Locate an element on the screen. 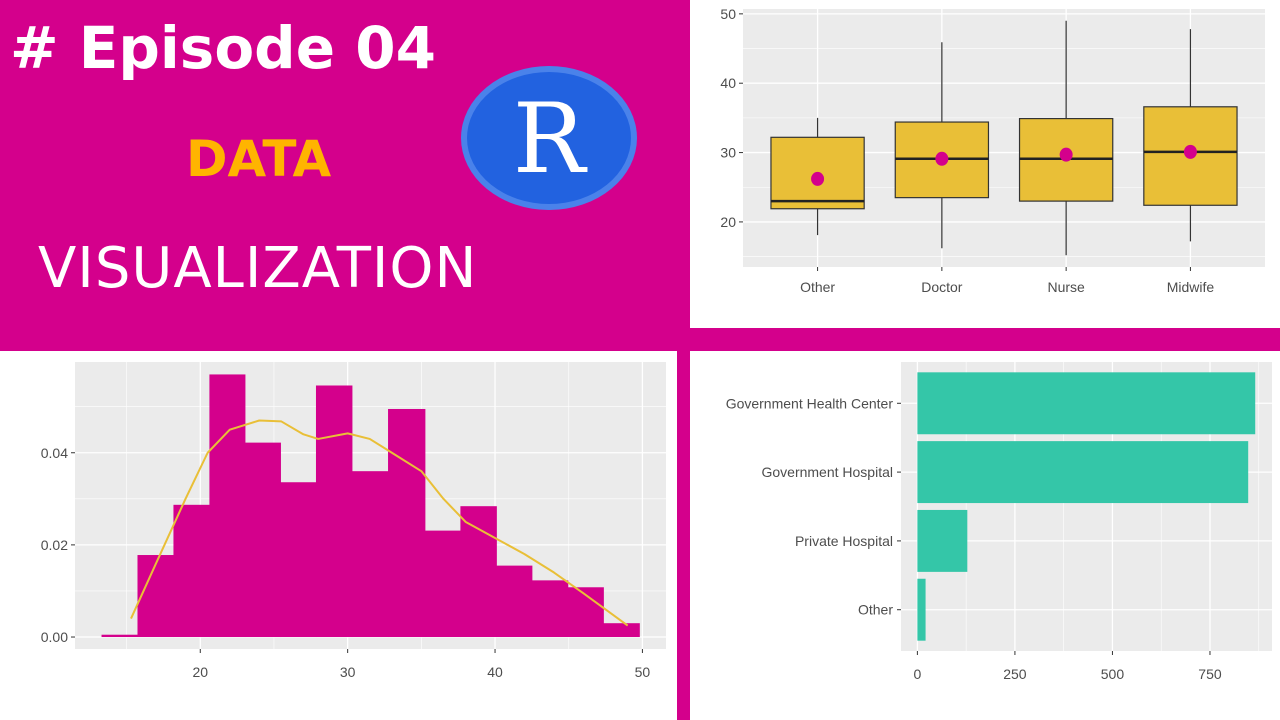 The width and height of the screenshot is (1280, 720). x-tick-label: Other is located at coordinates (817, 287).